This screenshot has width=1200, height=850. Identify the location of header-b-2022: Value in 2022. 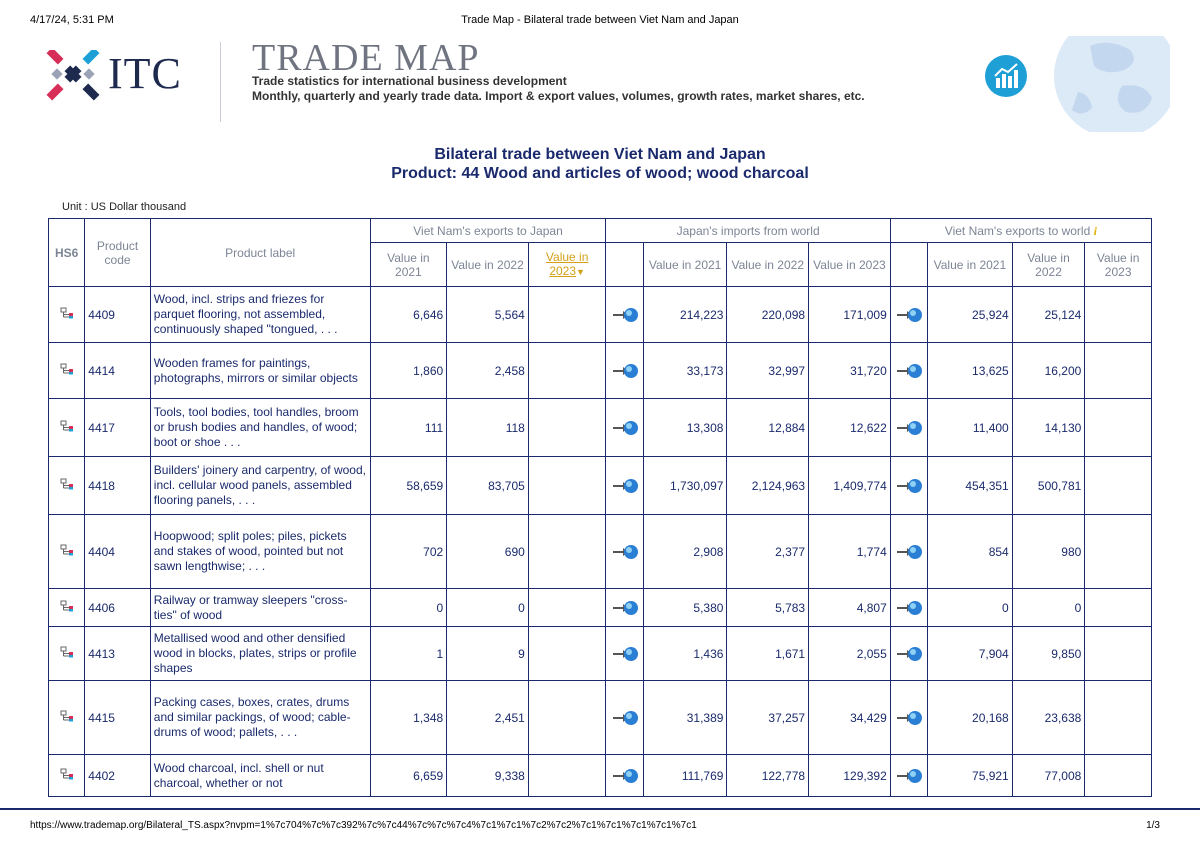
(768, 264).